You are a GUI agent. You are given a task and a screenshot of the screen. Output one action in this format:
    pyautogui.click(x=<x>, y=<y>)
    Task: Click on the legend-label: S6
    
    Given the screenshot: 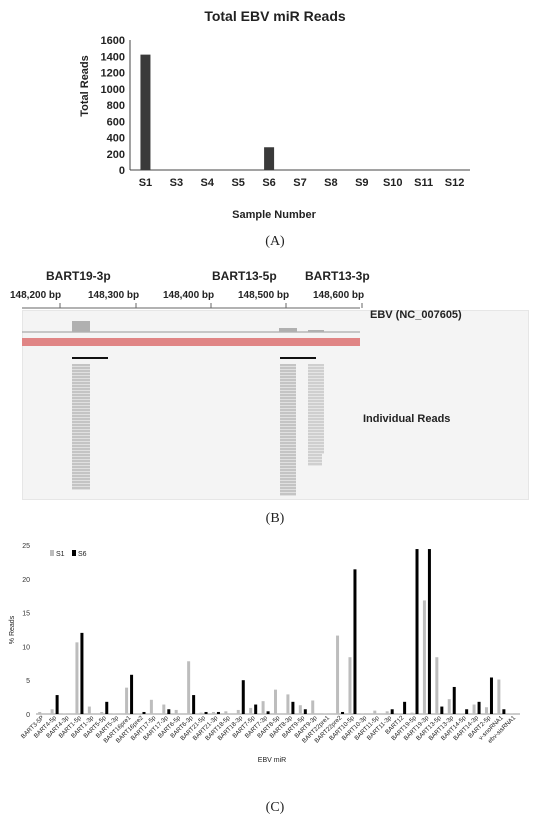 What is the action you would take?
    pyautogui.click(x=82, y=554)
    